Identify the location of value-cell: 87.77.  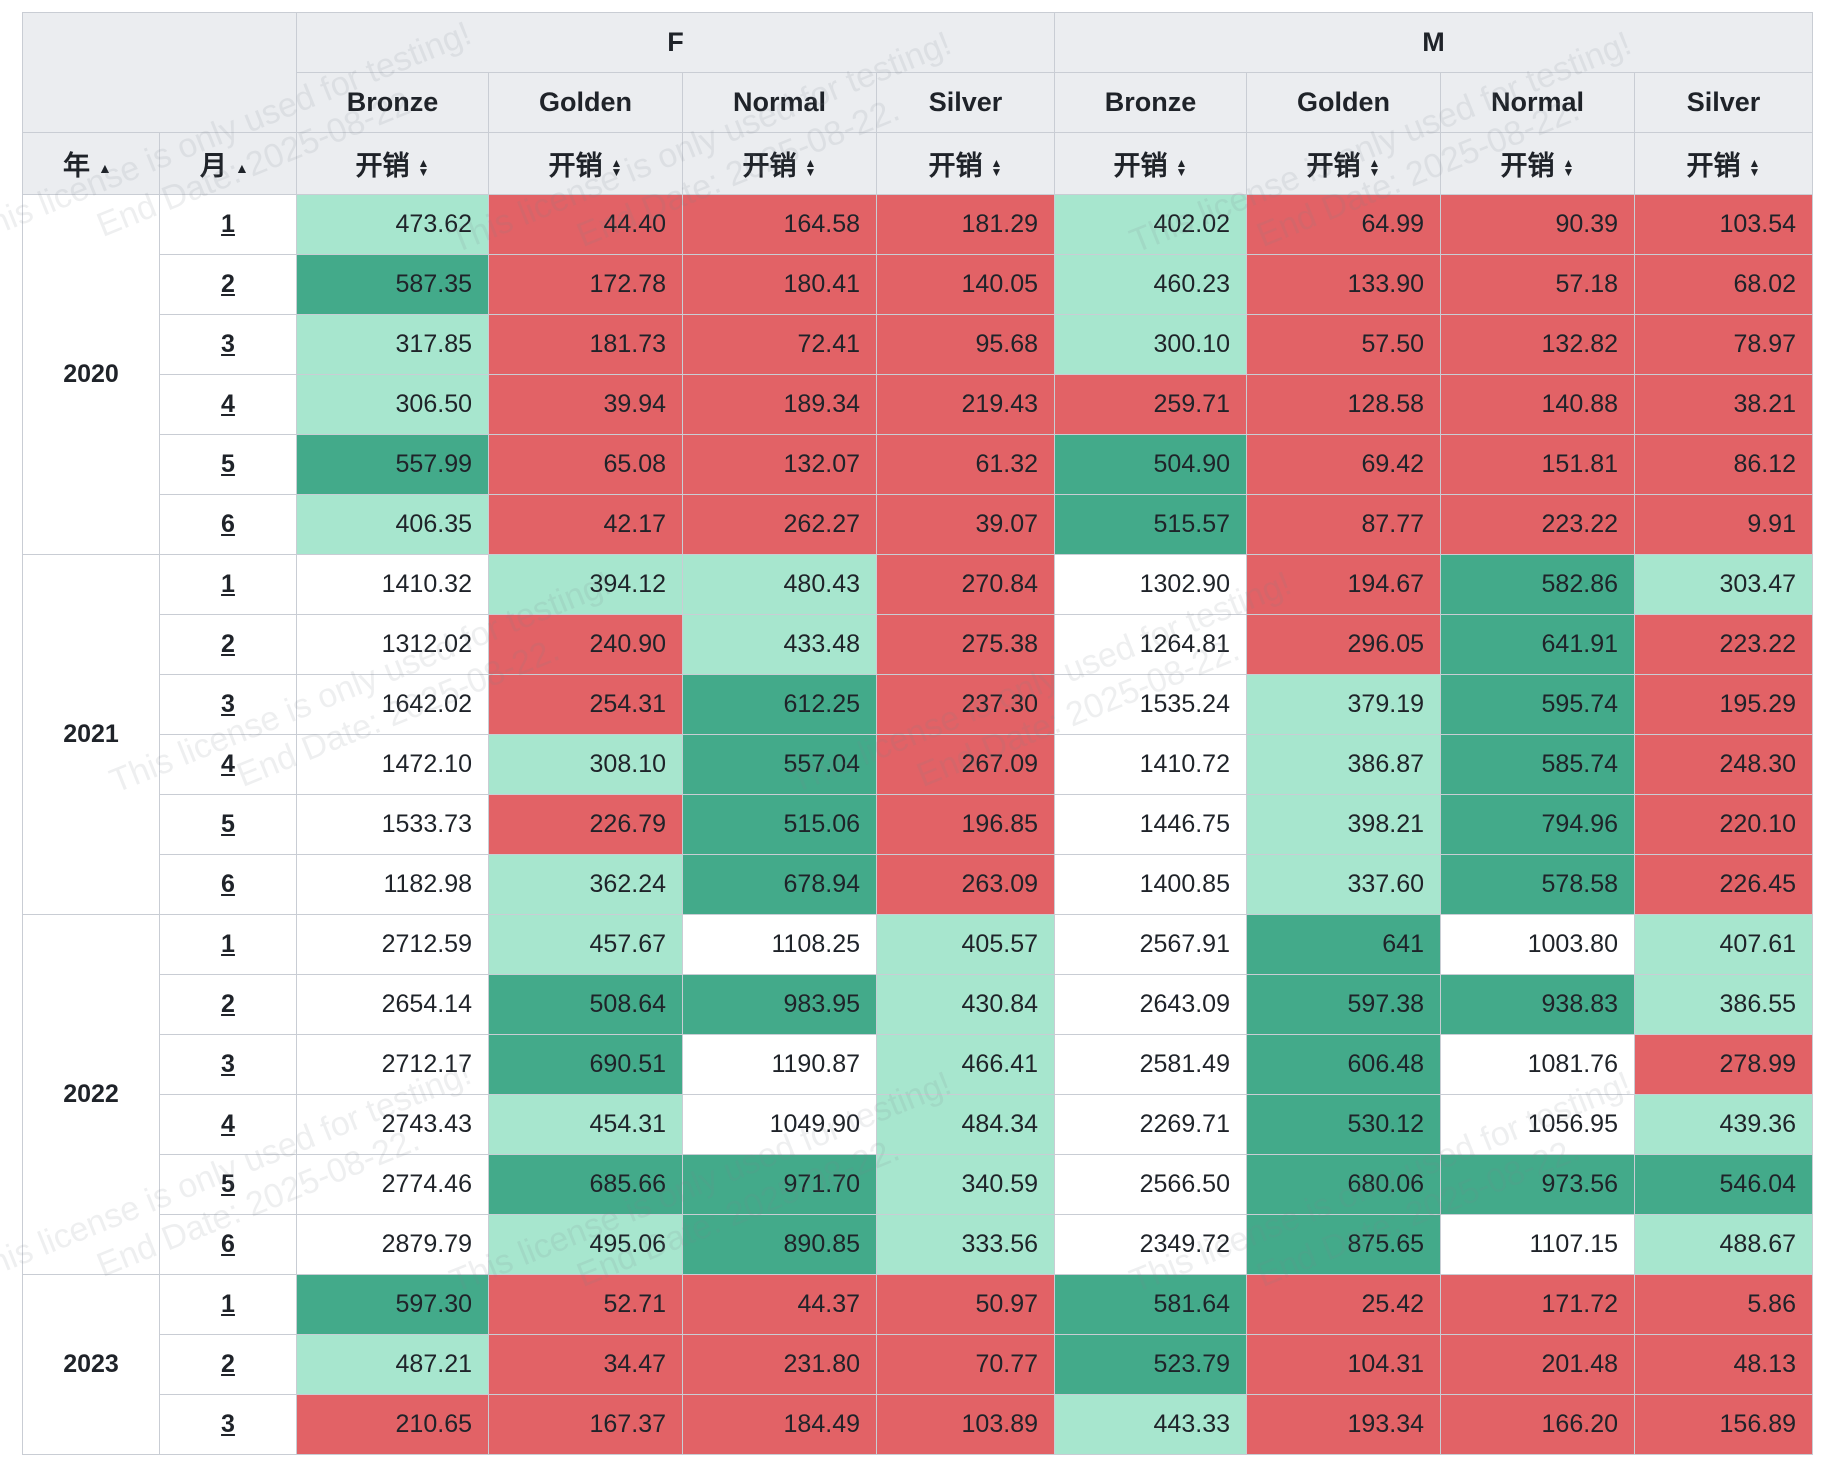
(1343, 524).